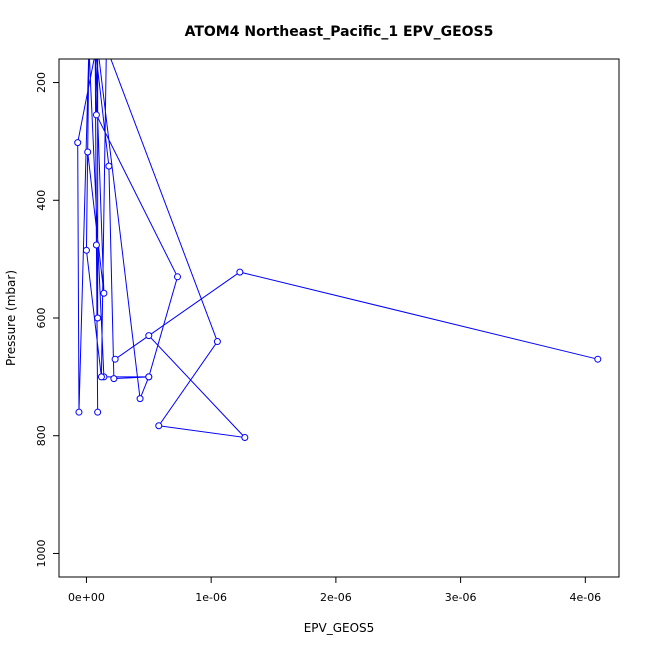 This screenshot has height=650, width=650. What do you see at coordinates (585, 597) in the screenshot?
I see `x-tick-label-4: 4e-06` at bounding box center [585, 597].